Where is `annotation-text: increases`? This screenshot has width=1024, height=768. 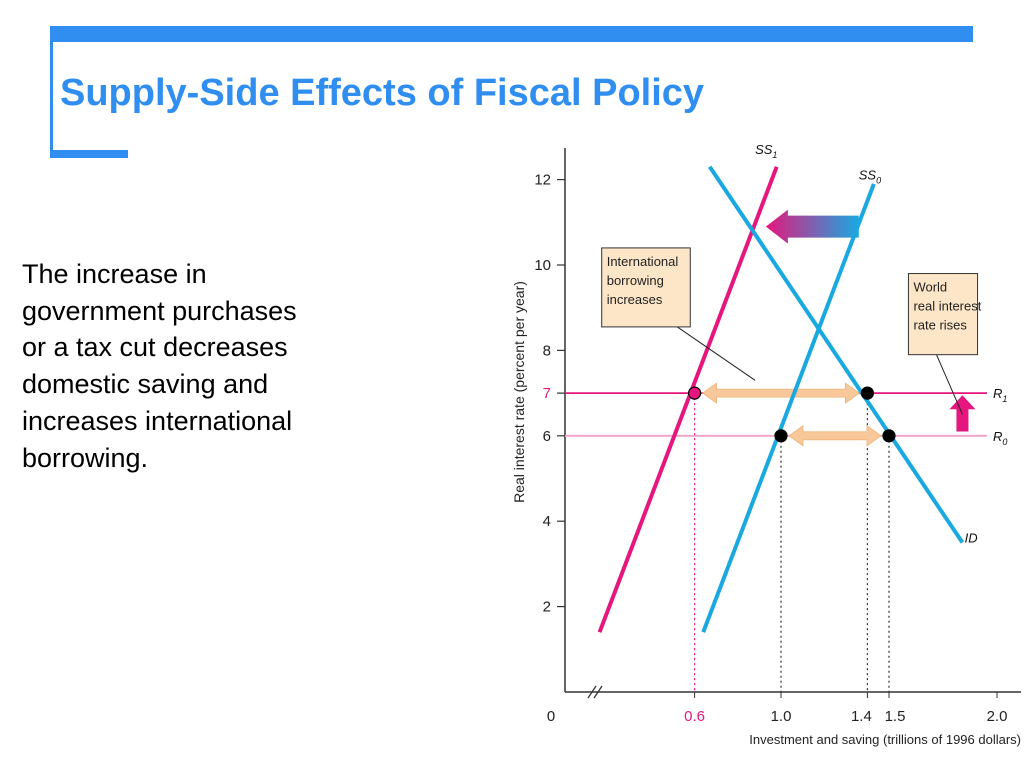 annotation-text: increases is located at coordinates (635, 299).